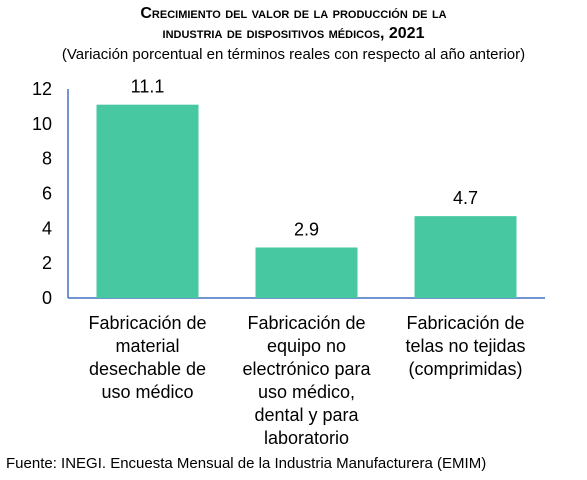 The height and width of the screenshot is (480, 587). I want to click on category-label-line: telas no tejidas, so click(465, 346).